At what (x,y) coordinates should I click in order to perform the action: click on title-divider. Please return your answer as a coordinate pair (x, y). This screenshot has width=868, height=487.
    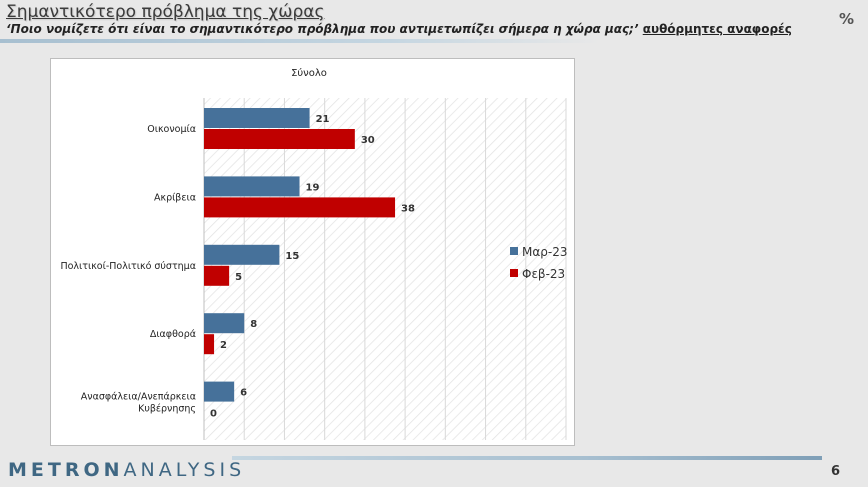
    Looking at the image, I should click on (300, 41).